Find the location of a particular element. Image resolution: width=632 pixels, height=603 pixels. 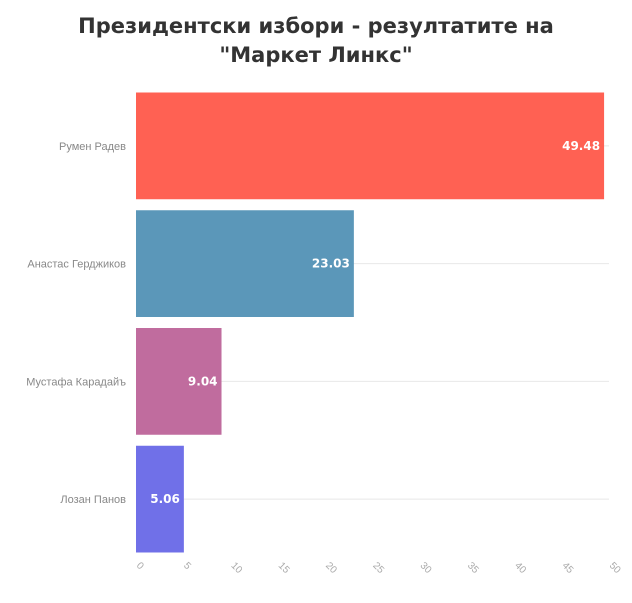

x-tick-label: 0 is located at coordinates (140, 566).